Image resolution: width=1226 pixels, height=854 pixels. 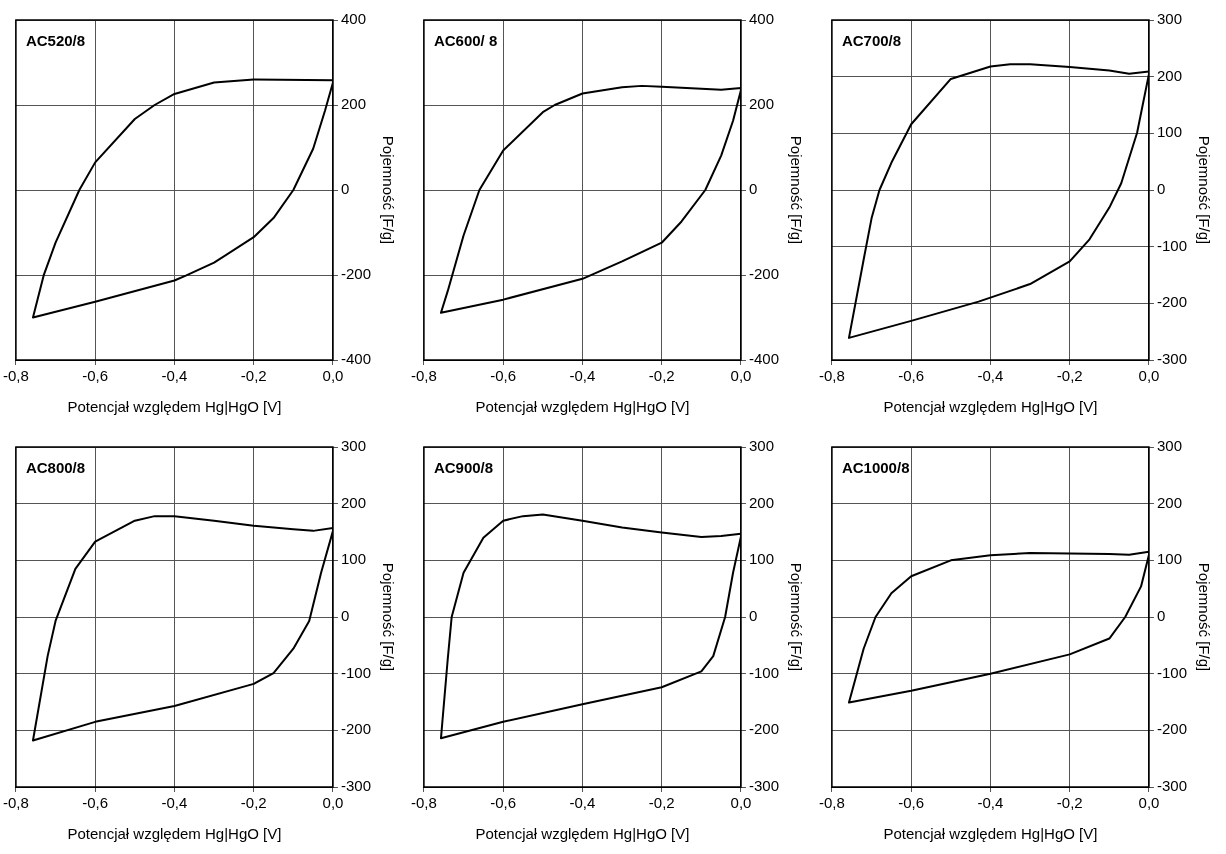 What do you see at coordinates (55, 40) in the screenshot?
I see `text: AC520/8` at bounding box center [55, 40].